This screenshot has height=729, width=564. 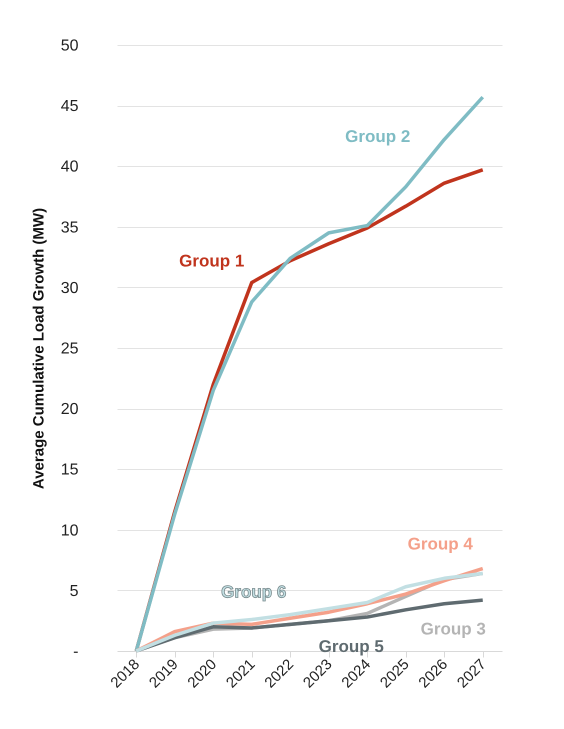 I want to click on y-tick-label: 30, so click(x=69, y=288).